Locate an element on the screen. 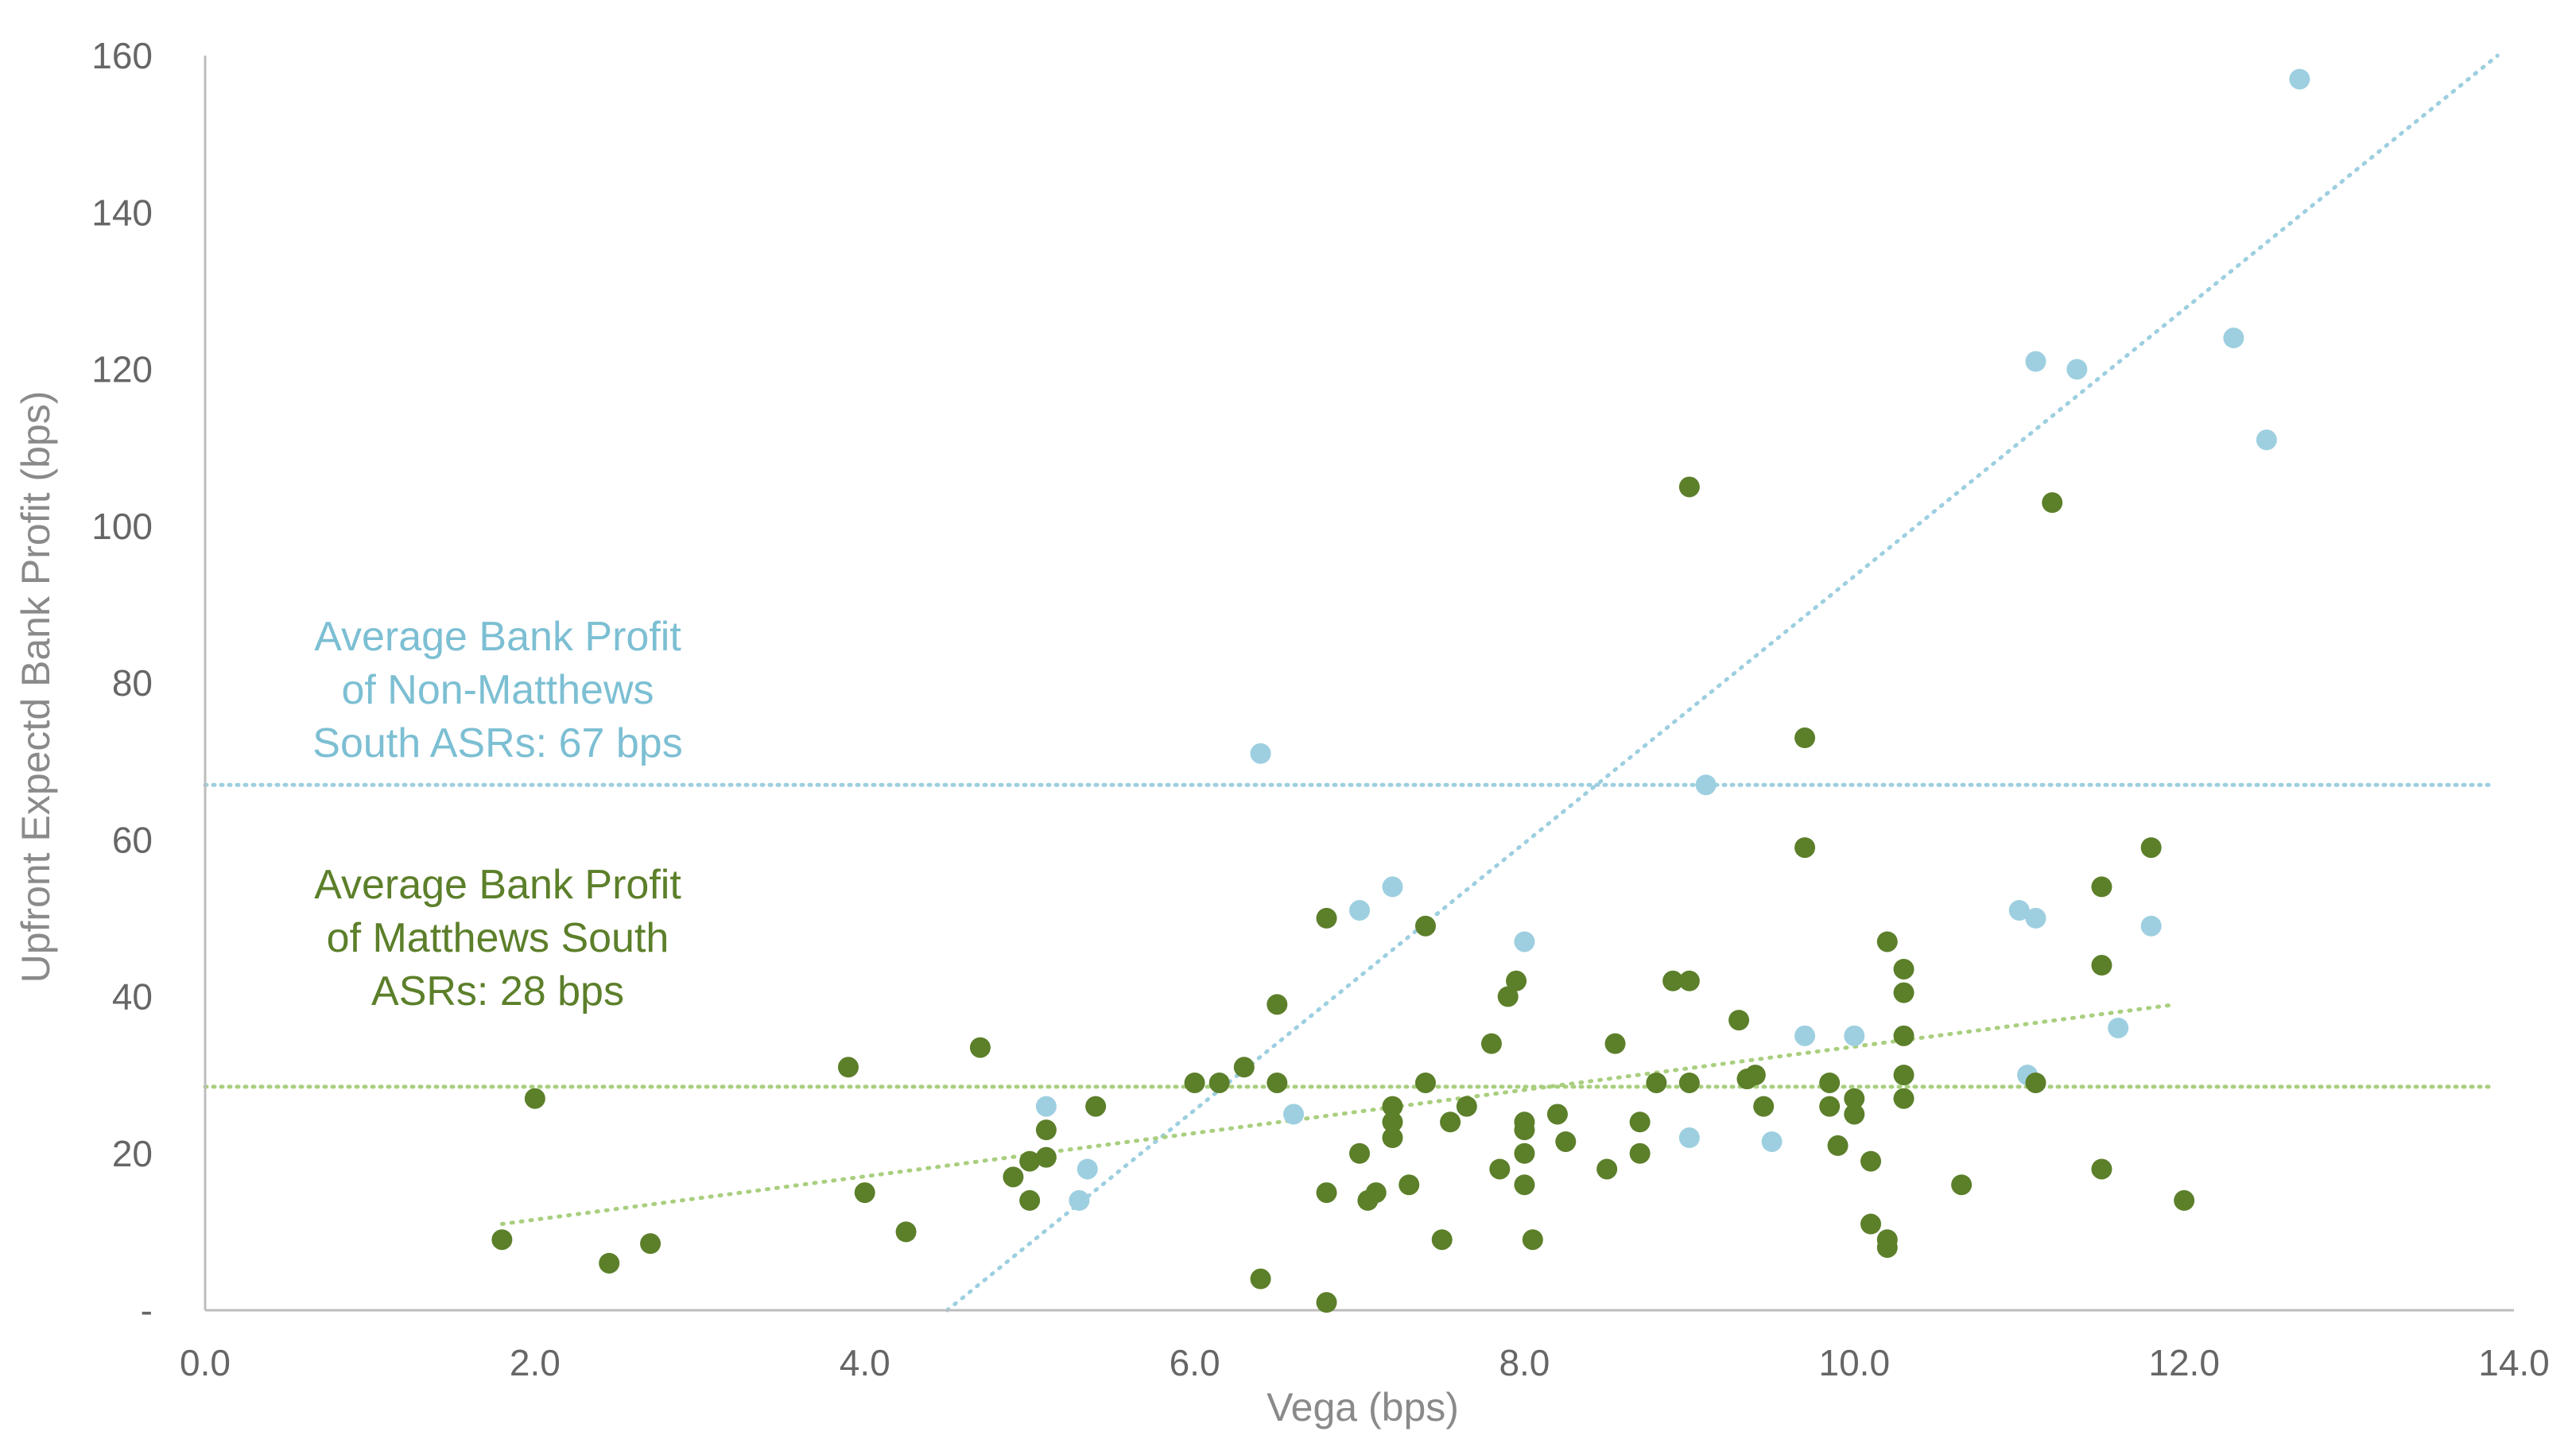 This screenshot has width=2576, height=1447. trend-line-matthews is located at coordinates (1338, 1114).